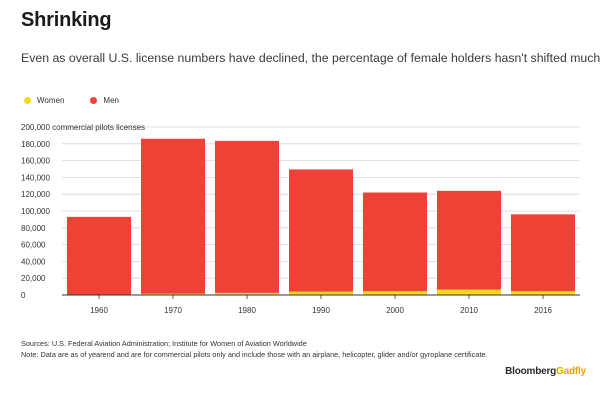 The height and width of the screenshot is (400, 616). I want to click on y-tick-label: 60,000, so click(33, 245).